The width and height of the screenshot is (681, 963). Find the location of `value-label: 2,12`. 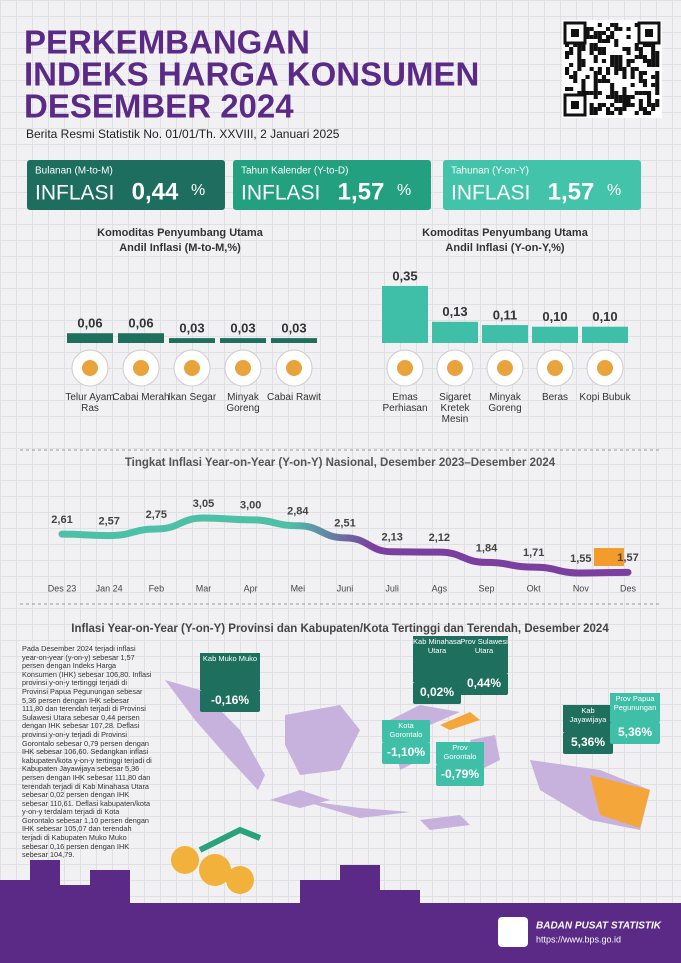

value-label: 2,12 is located at coordinates (439, 538).